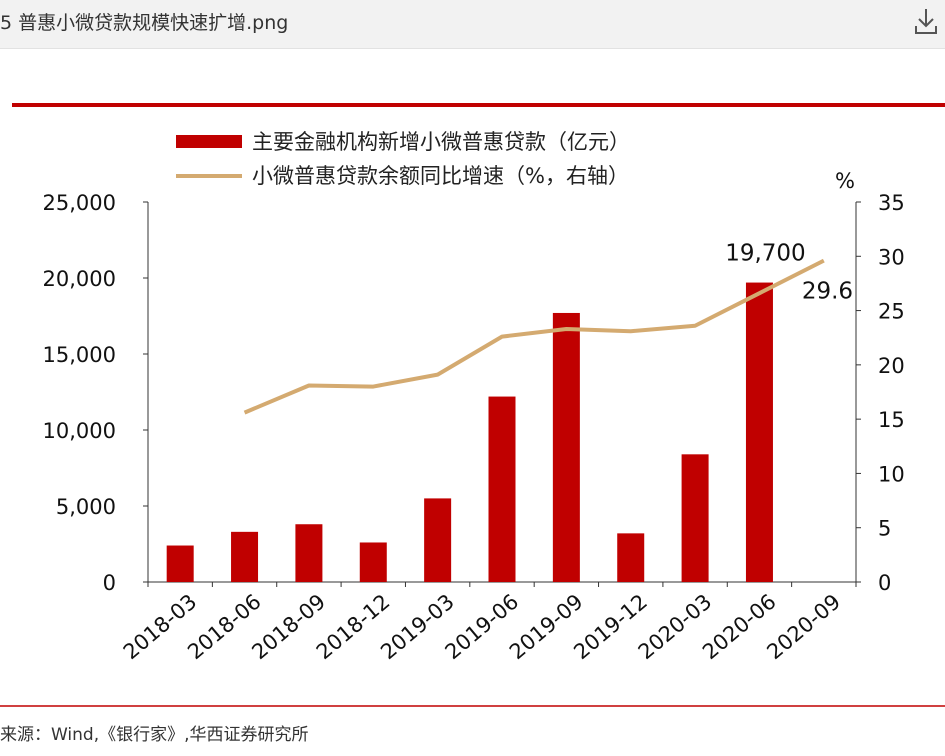 The height and width of the screenshot is (756, 945). Describe the element at coordinates (403, 159) in the screenshot. I see `legend: 主要金融机构新增小微普惠贷款（亿元） 小微普惠贷款余额同比增速（%，右轴）` at that location.